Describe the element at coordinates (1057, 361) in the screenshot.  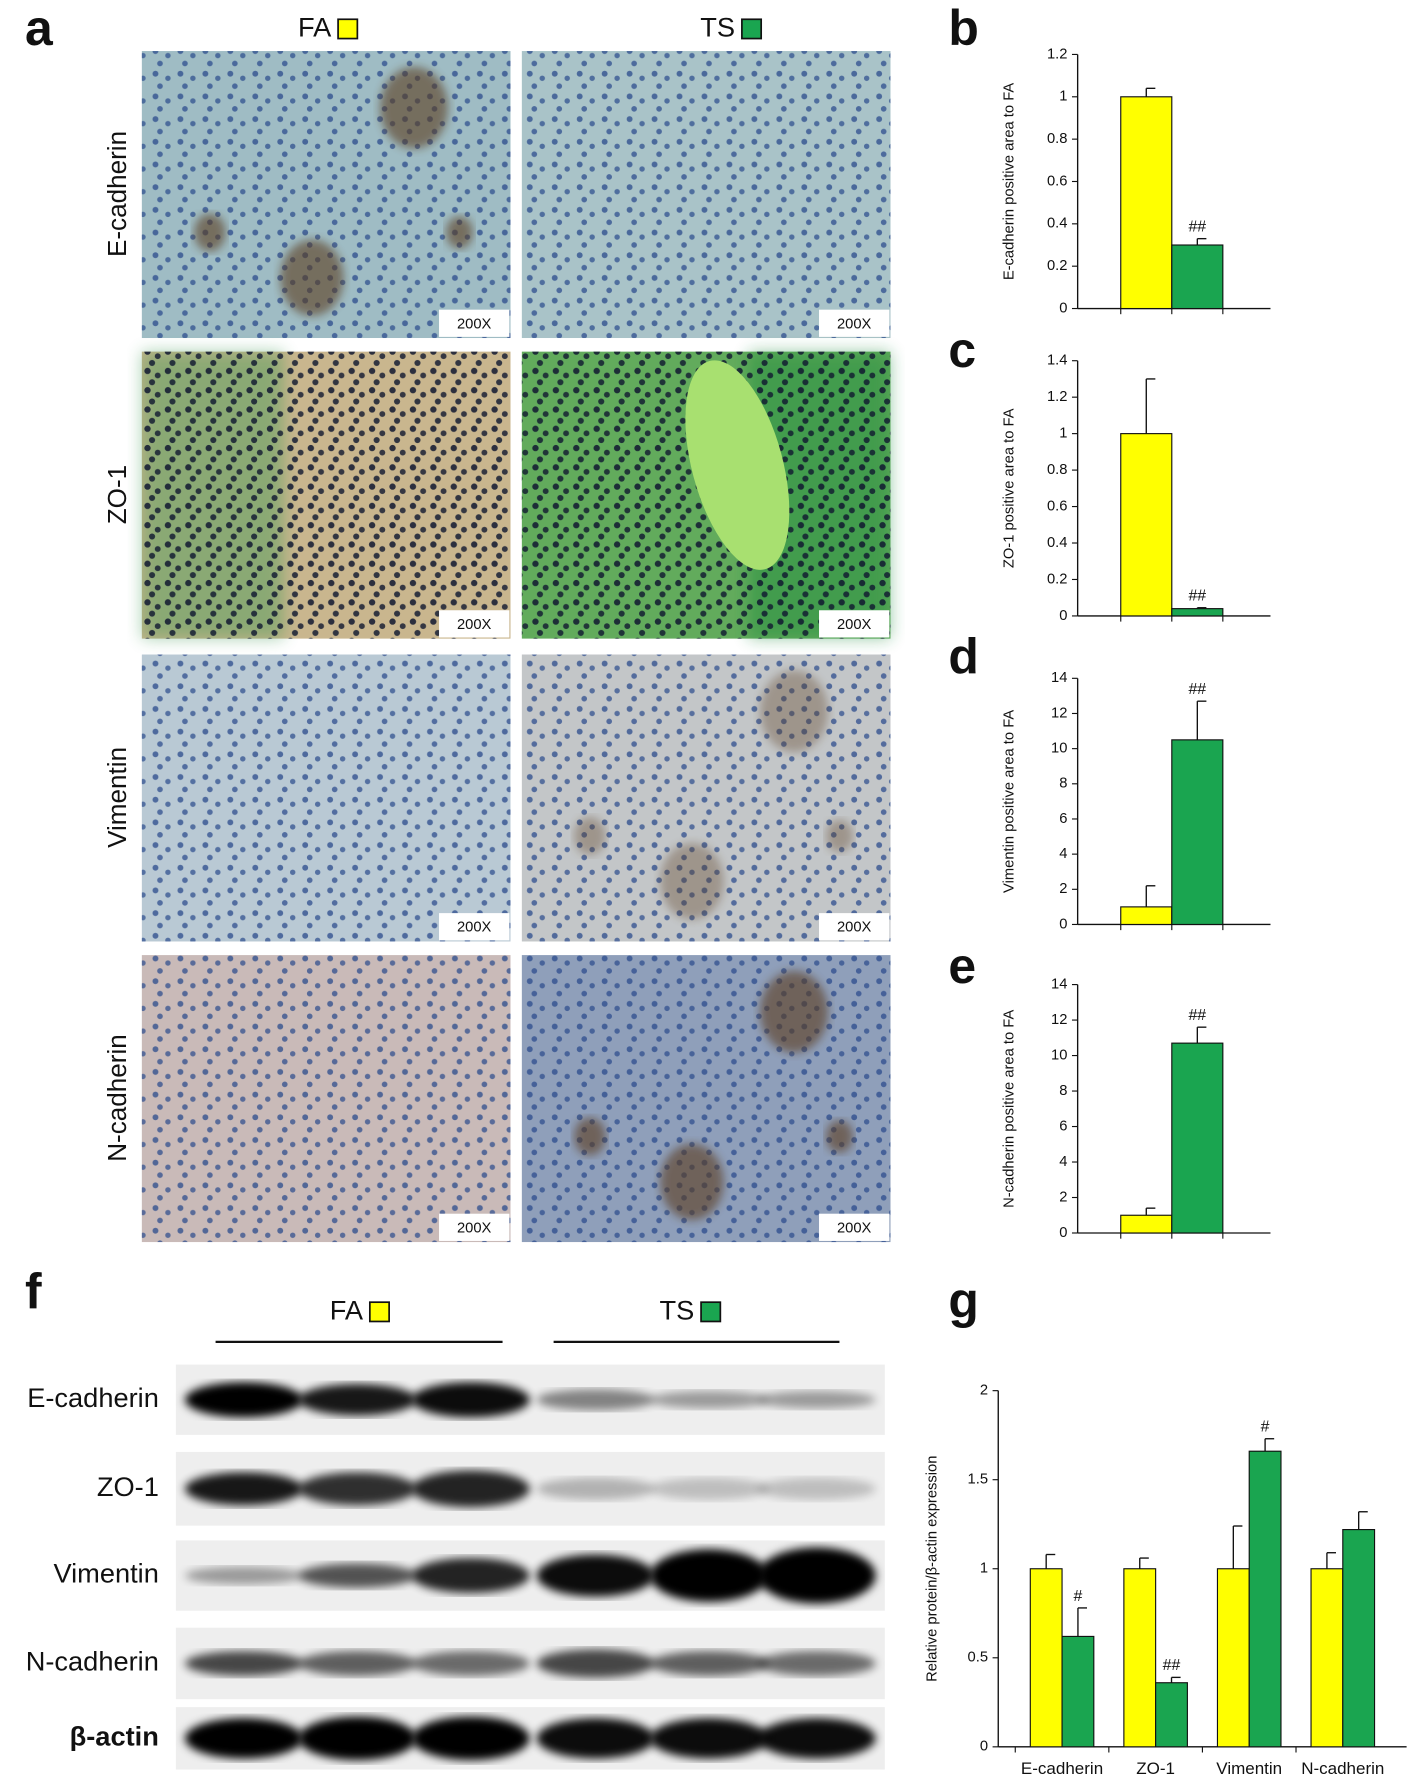
I see `y-tick-label: 1.4` at that location.